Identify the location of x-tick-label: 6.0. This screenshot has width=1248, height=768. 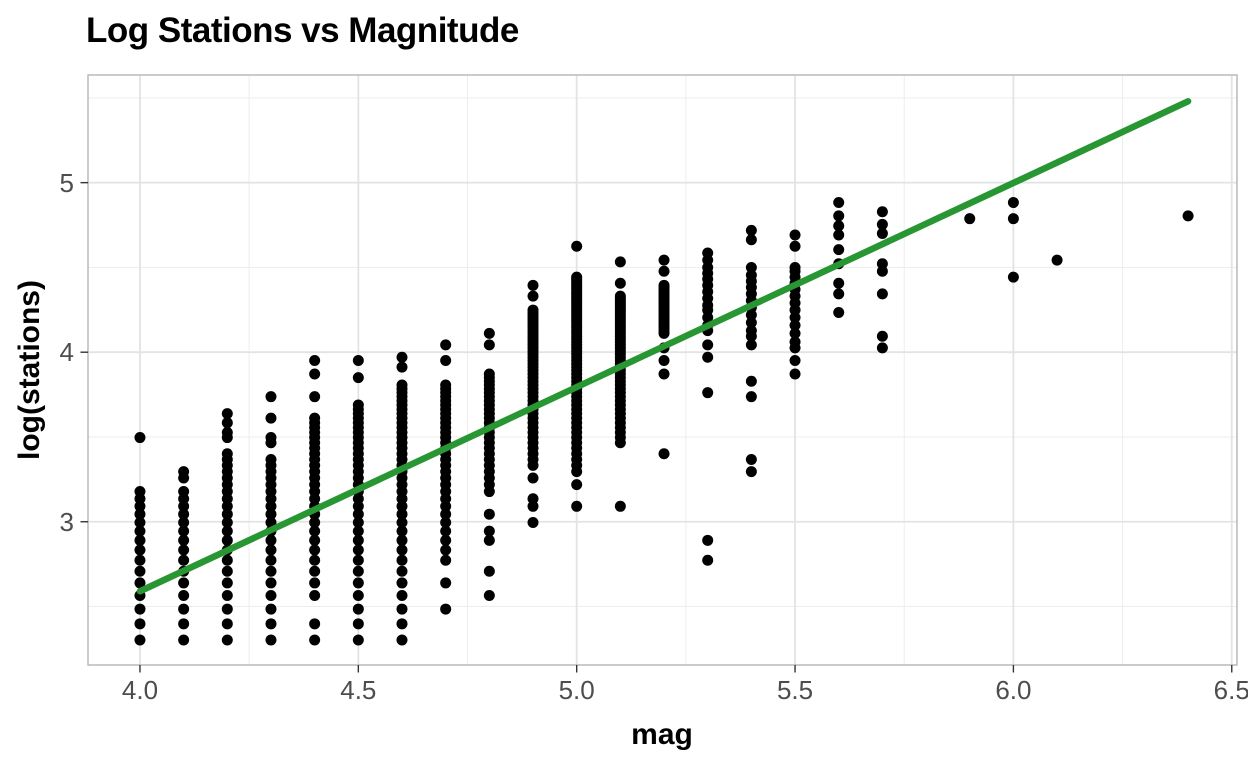
(1013, 690).